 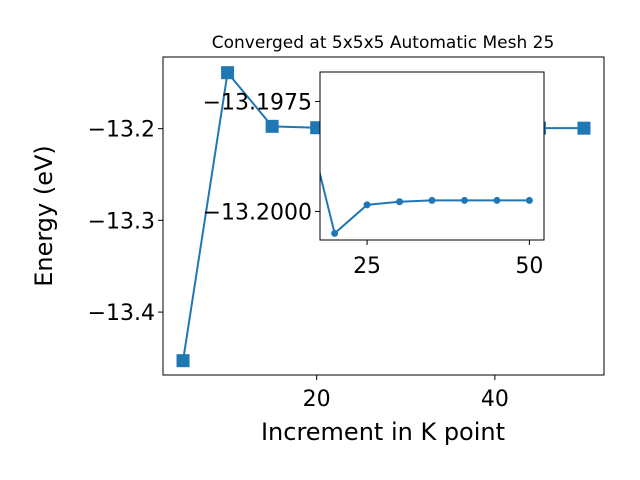 I want to click on main-y-tick-label: −13.2, so click(x=121, y=130).